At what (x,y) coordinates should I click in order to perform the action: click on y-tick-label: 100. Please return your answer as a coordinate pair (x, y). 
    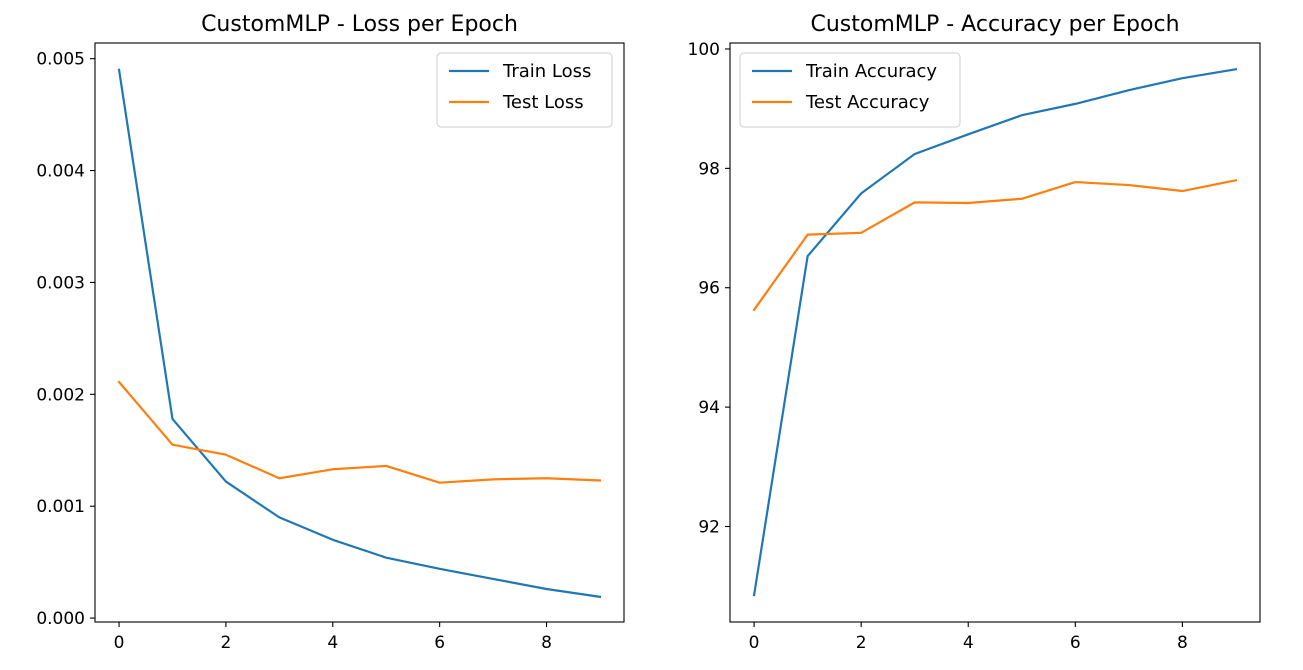
    Looking at the image, I should click on (704, 50).